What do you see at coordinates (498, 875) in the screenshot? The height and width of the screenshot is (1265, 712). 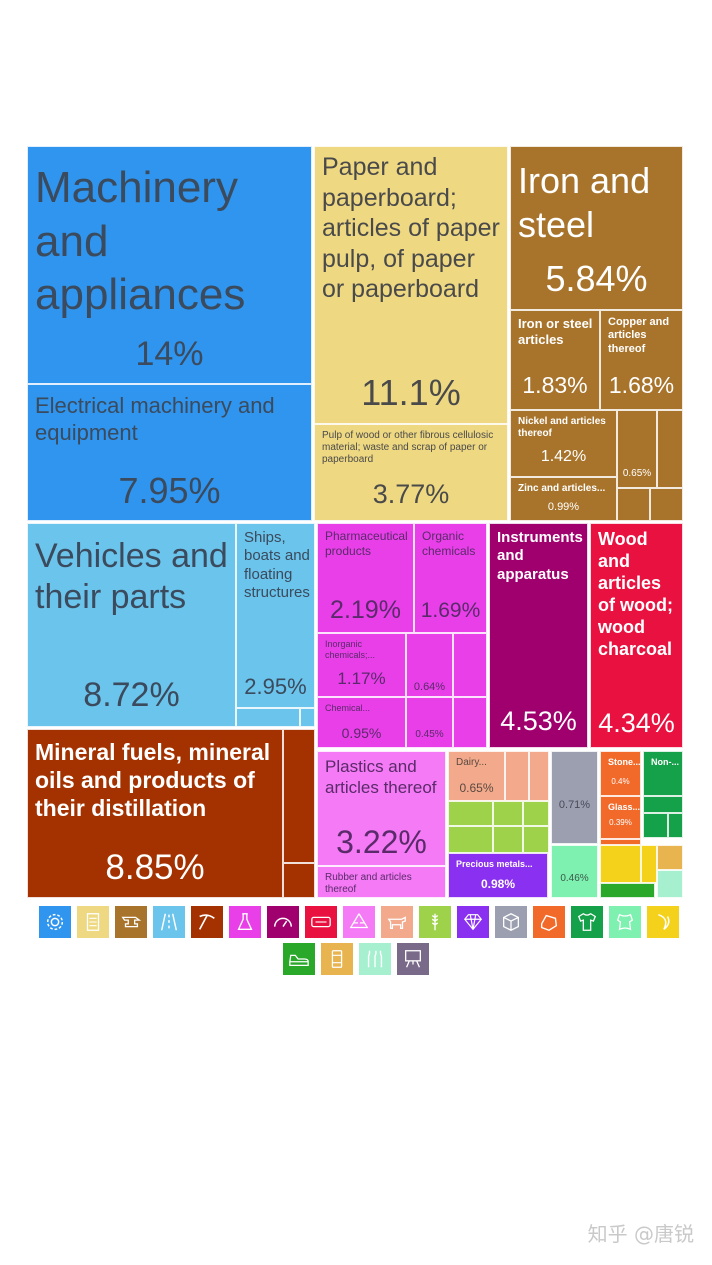 I see `treemap-tile-precious: Precious metals... 0.98%` at bounding box center [498, 875].